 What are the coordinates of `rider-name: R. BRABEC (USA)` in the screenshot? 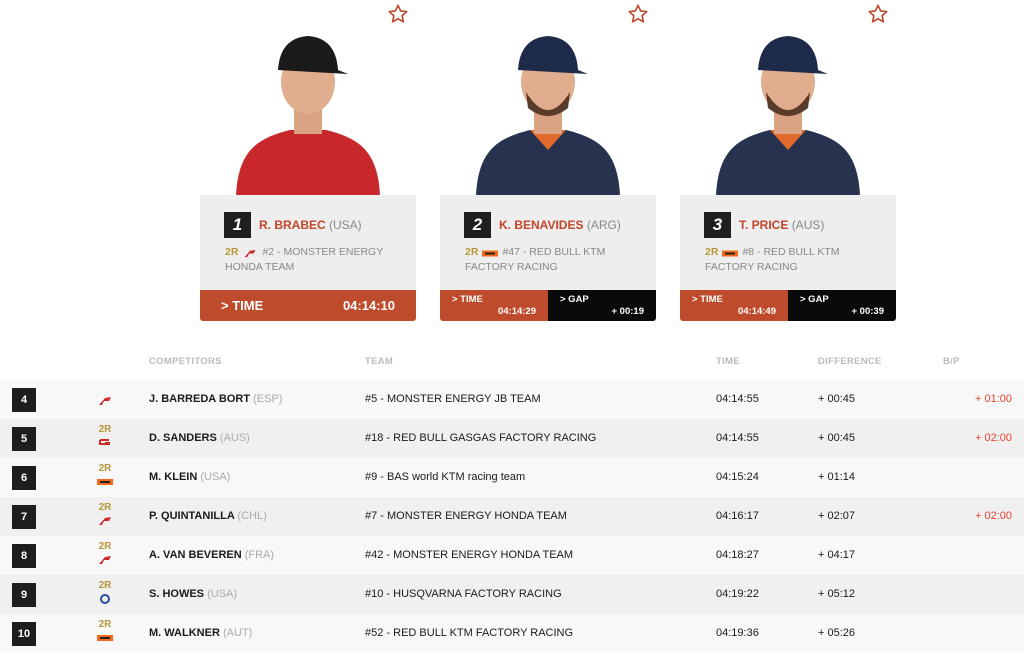 It's located at (310, 225).